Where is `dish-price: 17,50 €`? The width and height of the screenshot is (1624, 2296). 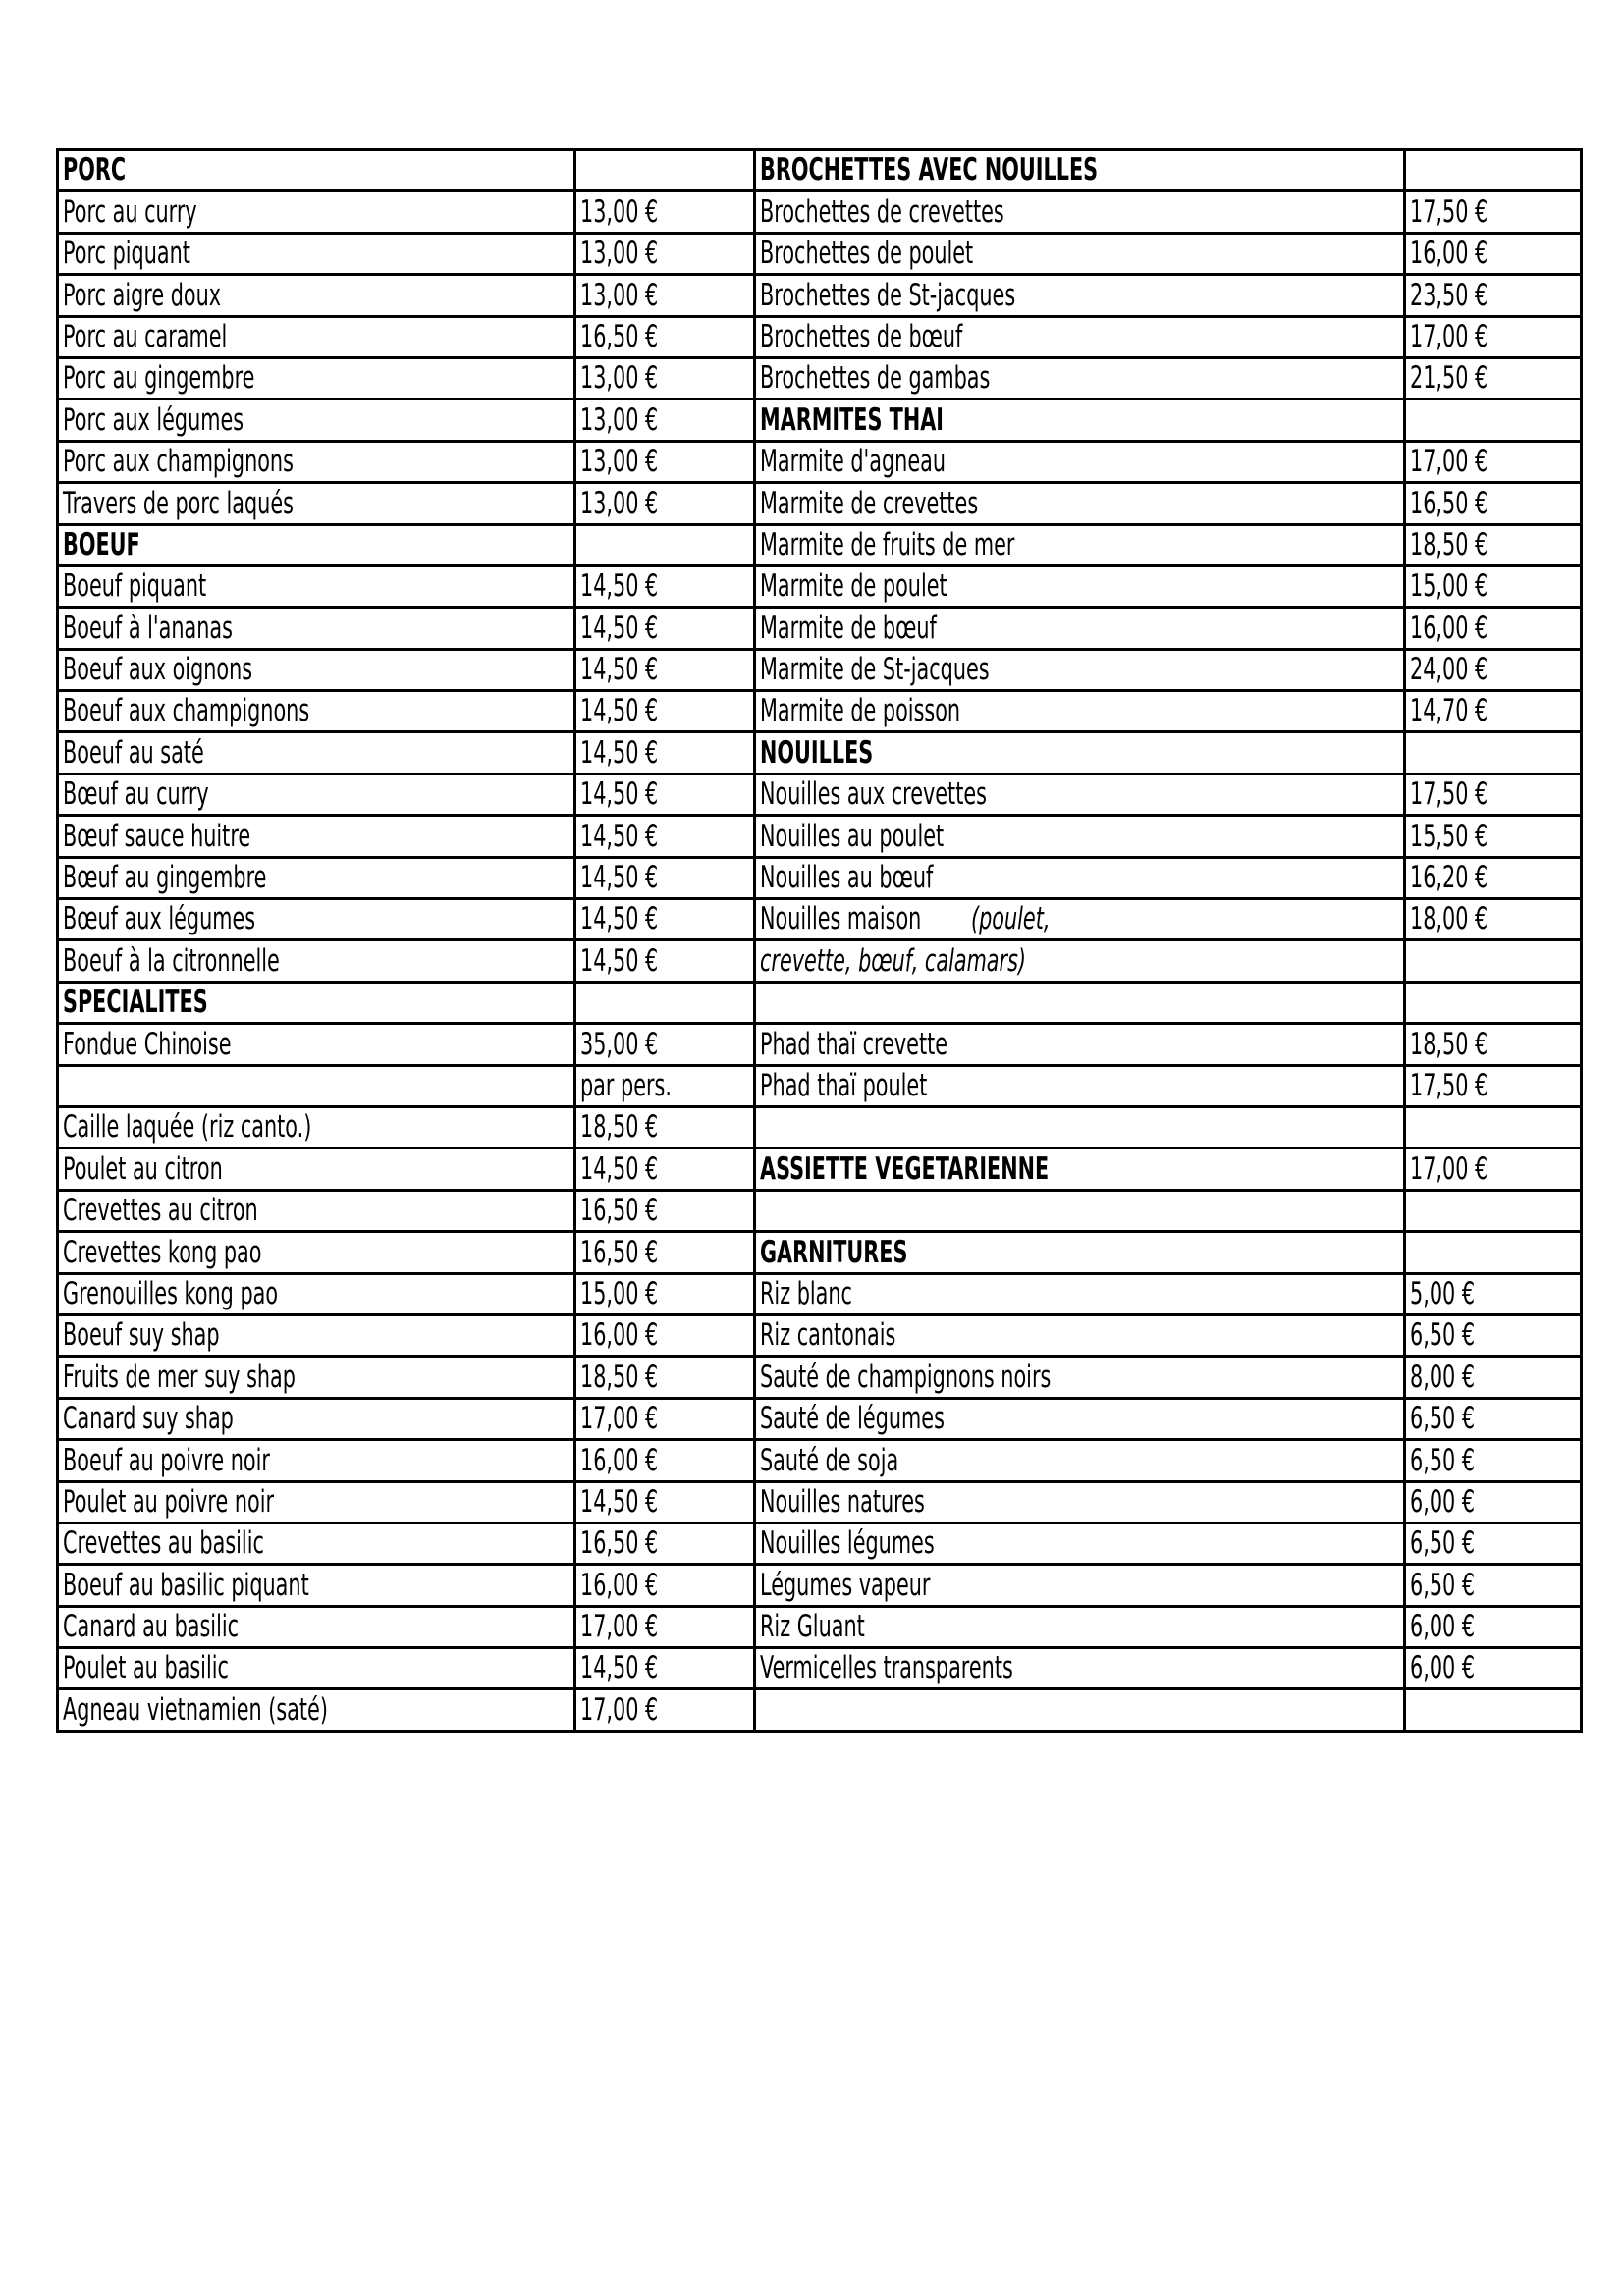 dish-price: 17,50 € is located at coordinates (1449, 1085).